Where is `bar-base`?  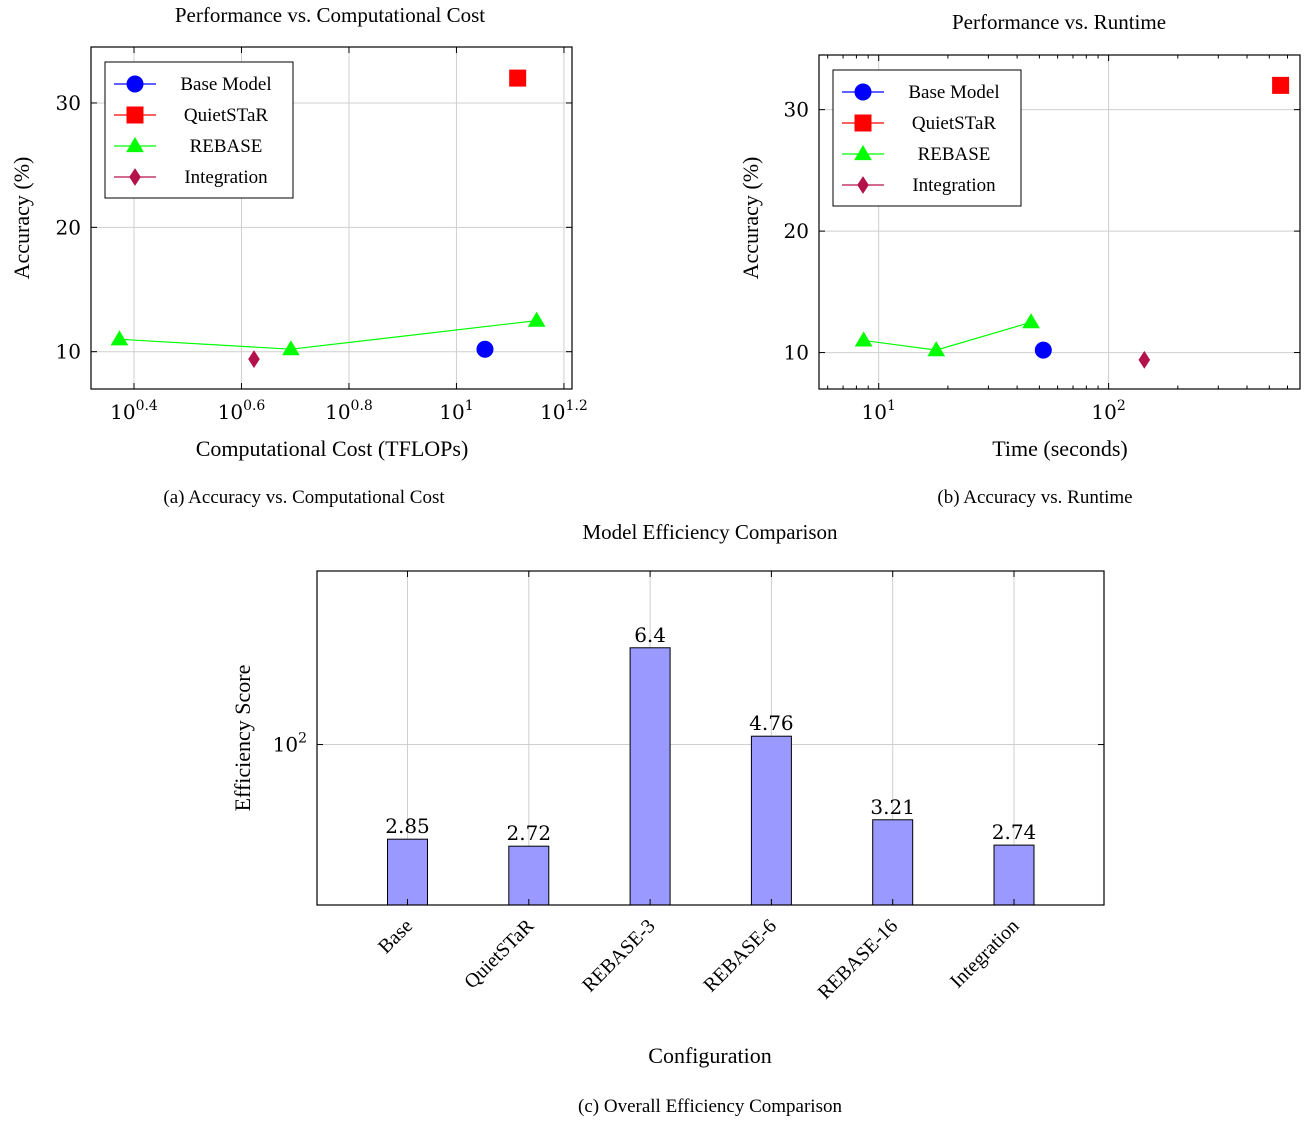 bar-base is located at coordinates (407, 872).